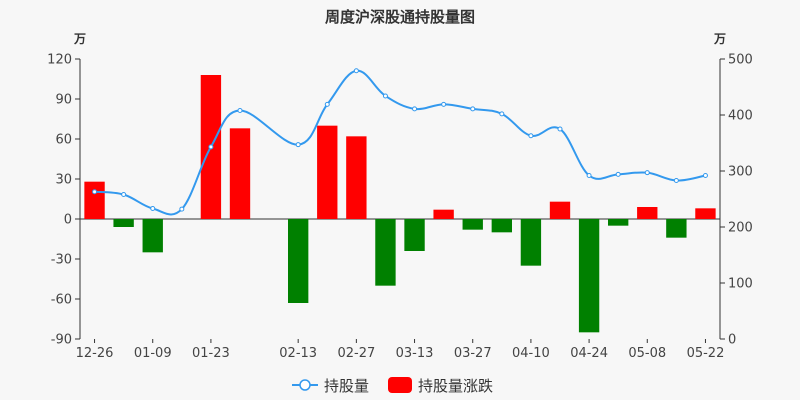  Describe the element at coordinates (356, 353) in the screenshot. I see `x-tick-label: 02-27` at that location.